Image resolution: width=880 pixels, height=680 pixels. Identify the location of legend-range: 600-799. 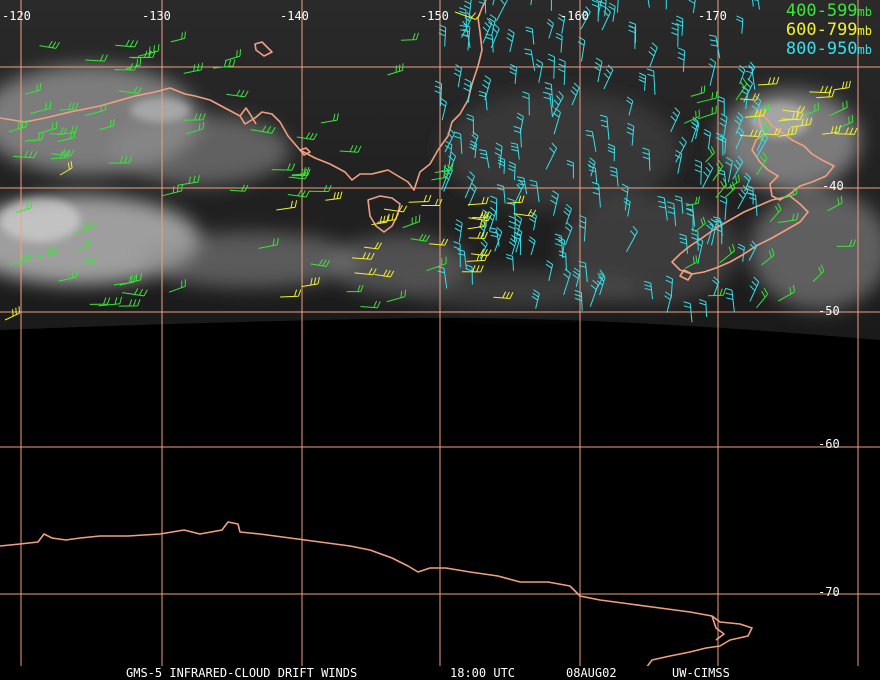
(821, 30).